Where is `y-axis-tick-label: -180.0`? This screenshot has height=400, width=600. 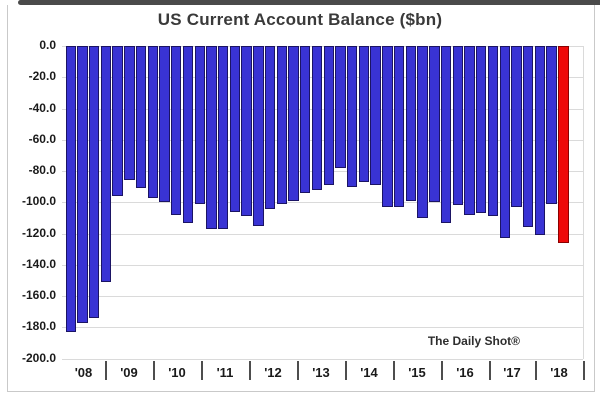 y-axis-tick-label: -180.0 is located at coordinates (38, 326).